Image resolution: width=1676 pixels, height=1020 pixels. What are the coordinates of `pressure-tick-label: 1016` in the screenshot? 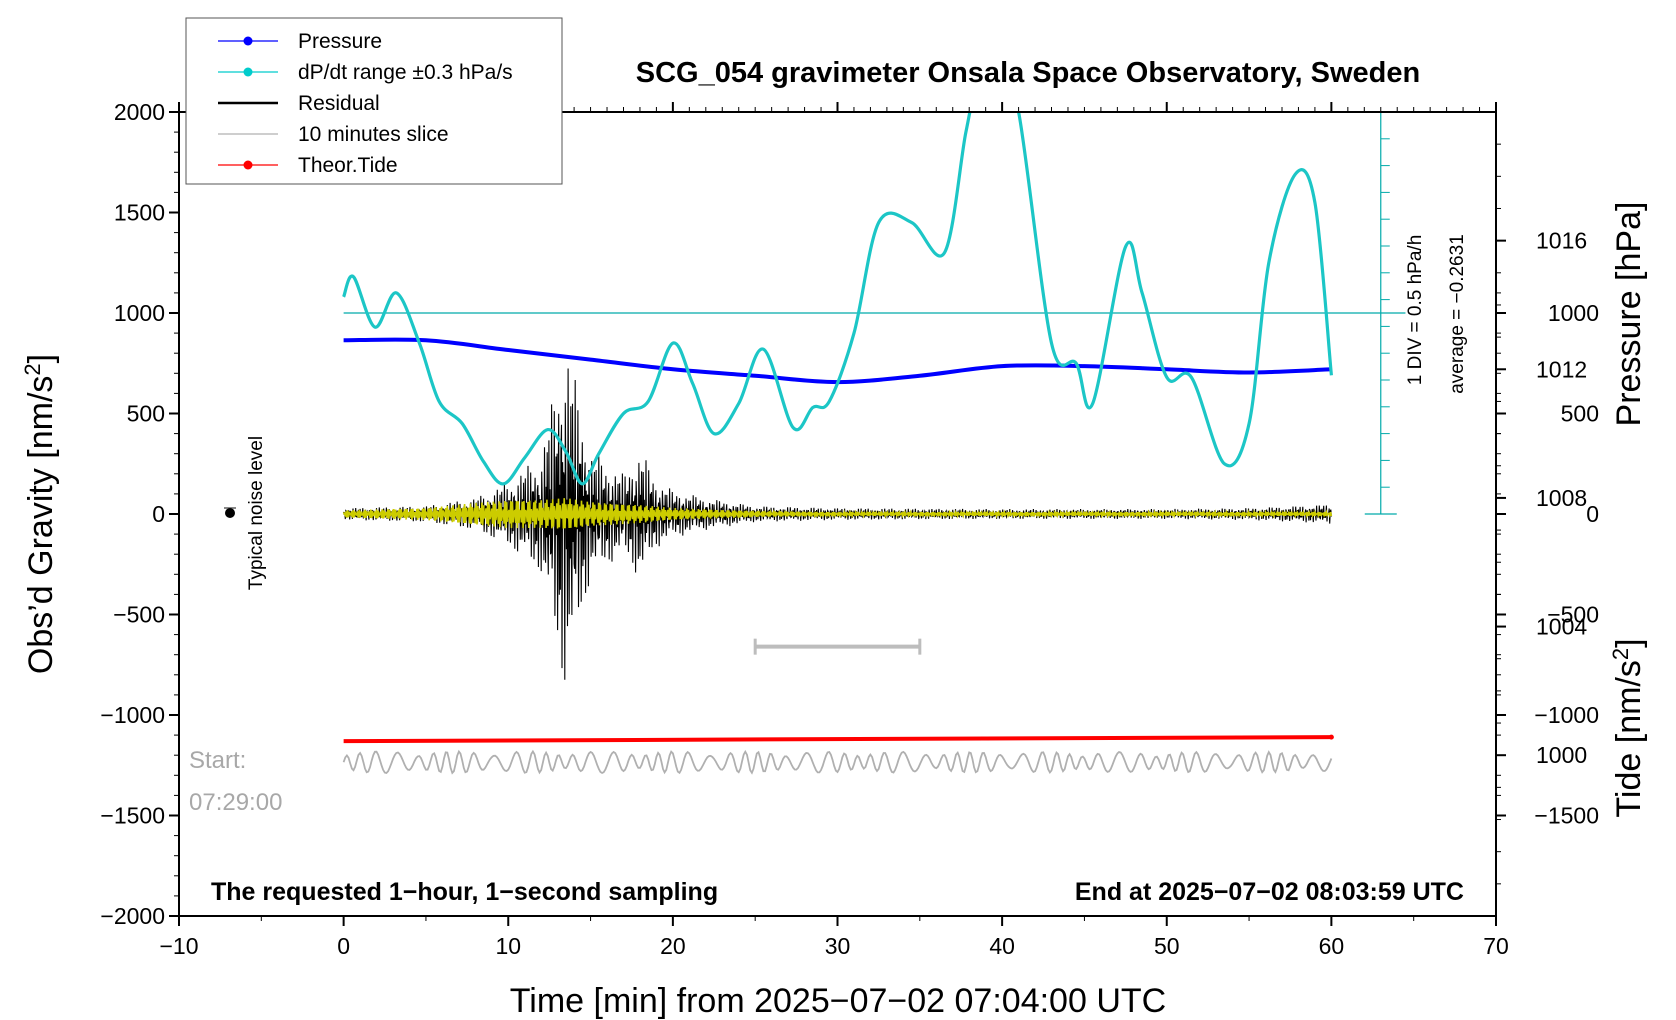 It's located at (1561, 241).